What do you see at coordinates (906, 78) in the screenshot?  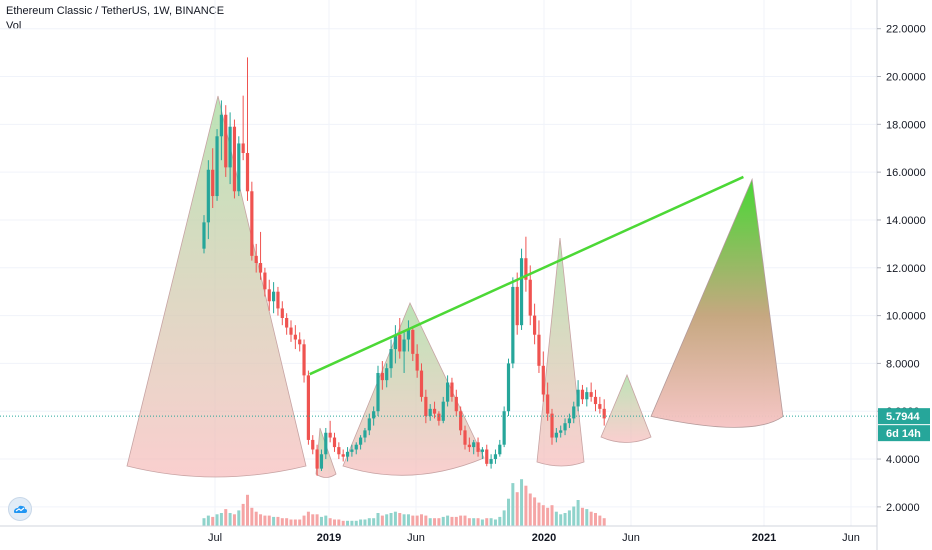 I see `y-tick-label-1: 20.0000` at bounding box center [906, 78].